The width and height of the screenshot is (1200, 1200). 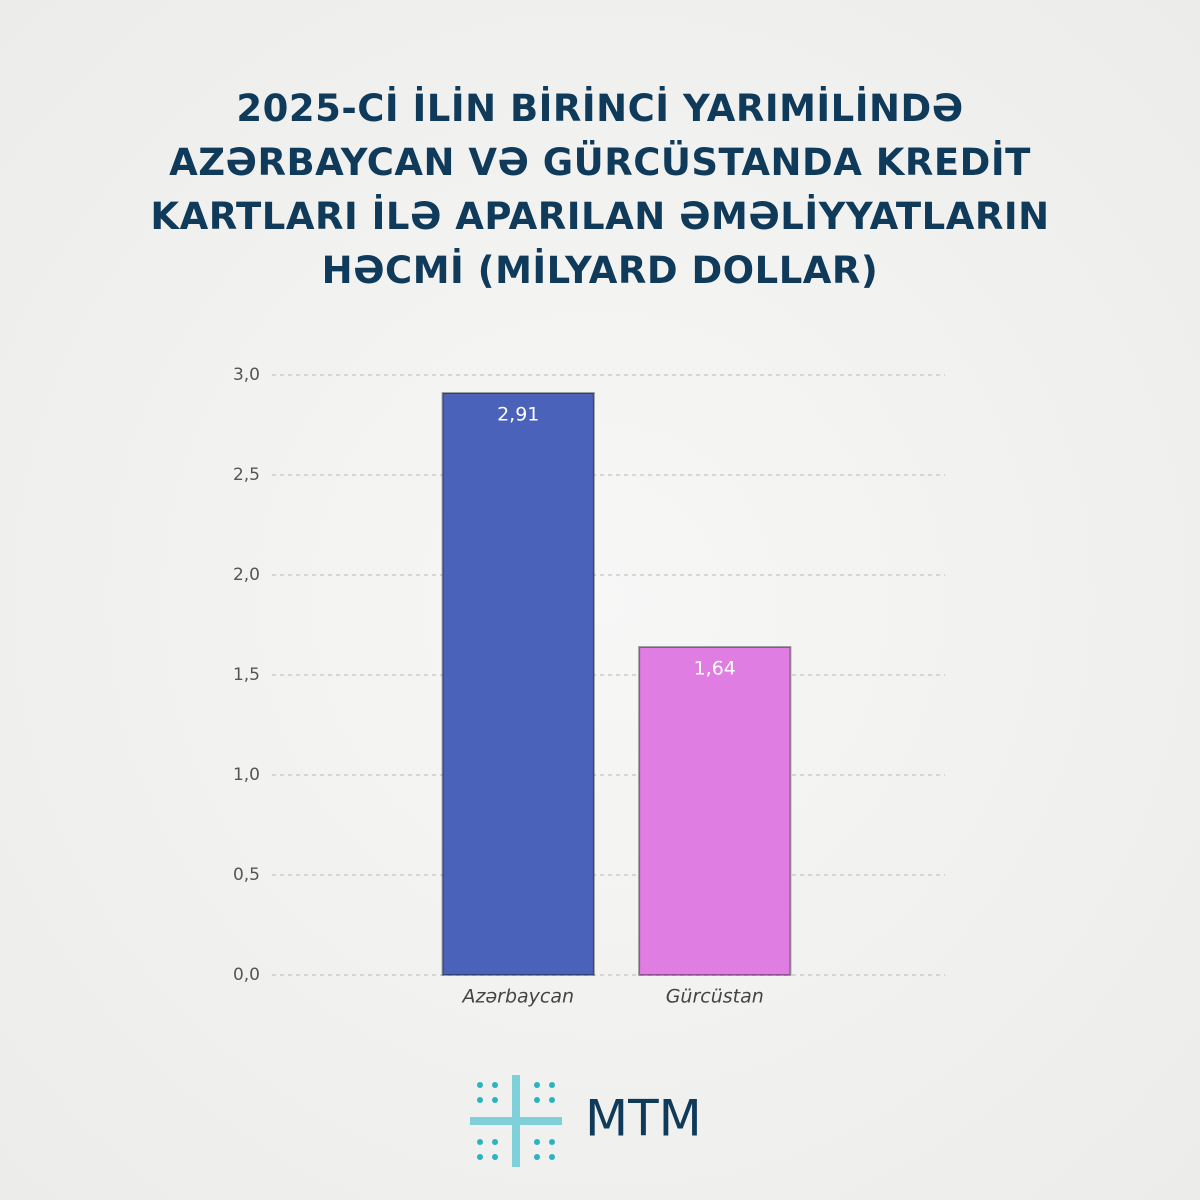 What do you see at coordinates (246, 475) in the screenshot?
I see `y-tick-label: 2,5` at bounding box center [246, 475].